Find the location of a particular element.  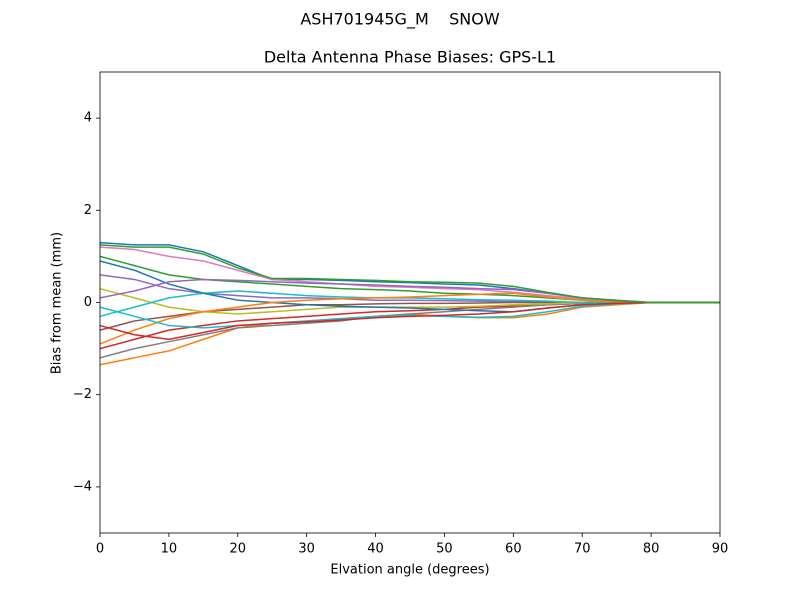

x-tick-label: 30 is located at coordinates (306, 549).